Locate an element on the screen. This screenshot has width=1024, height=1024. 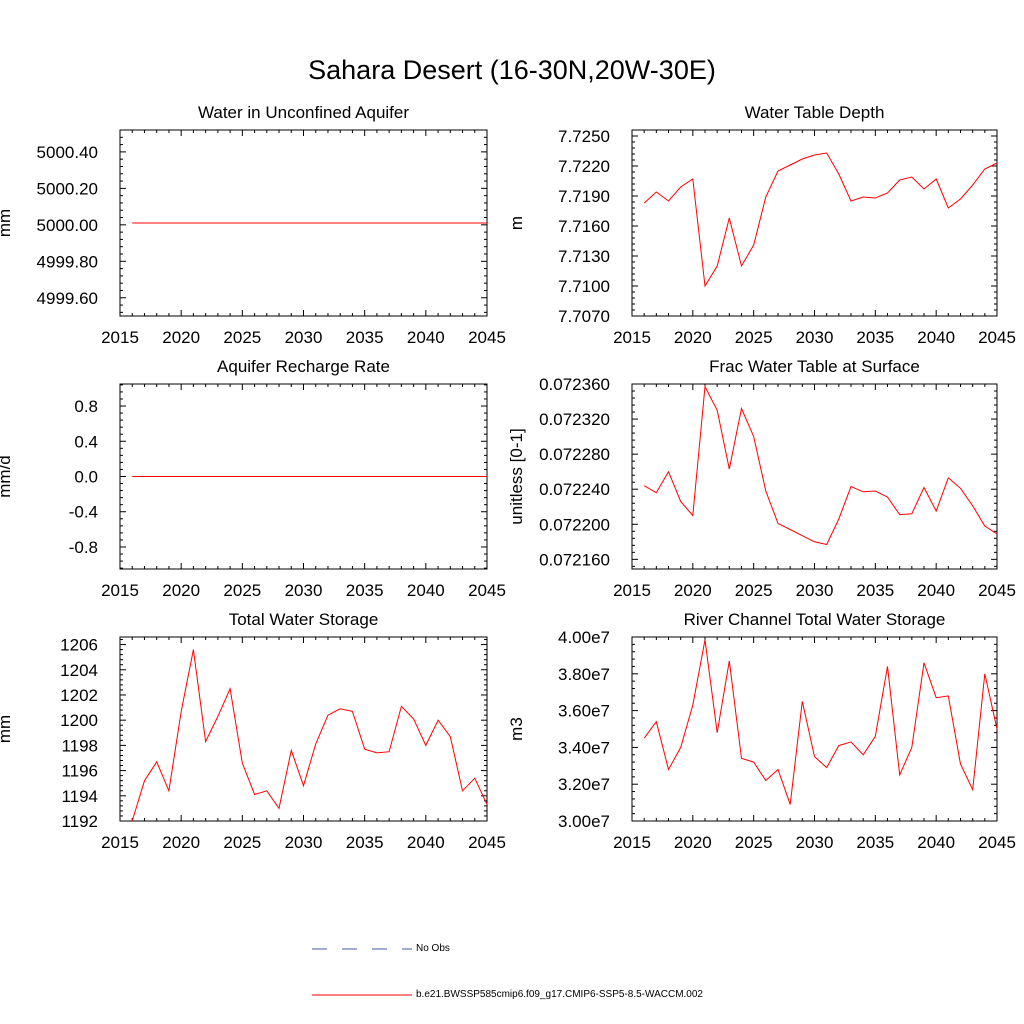
y-axis-label: m is located at coordinates (516, 223).